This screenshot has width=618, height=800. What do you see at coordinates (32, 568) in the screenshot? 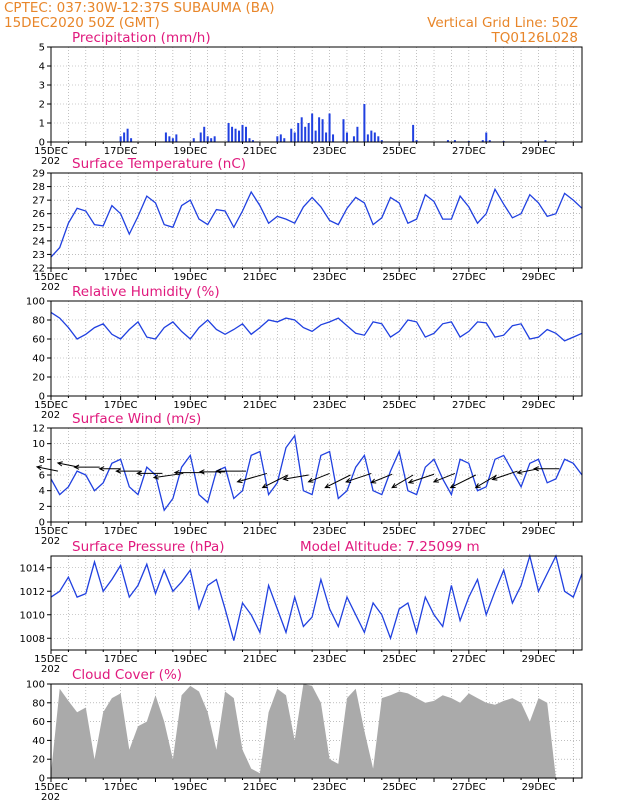
I see `pressure-ytick-label: 1014` at bounding box center [32, 568].